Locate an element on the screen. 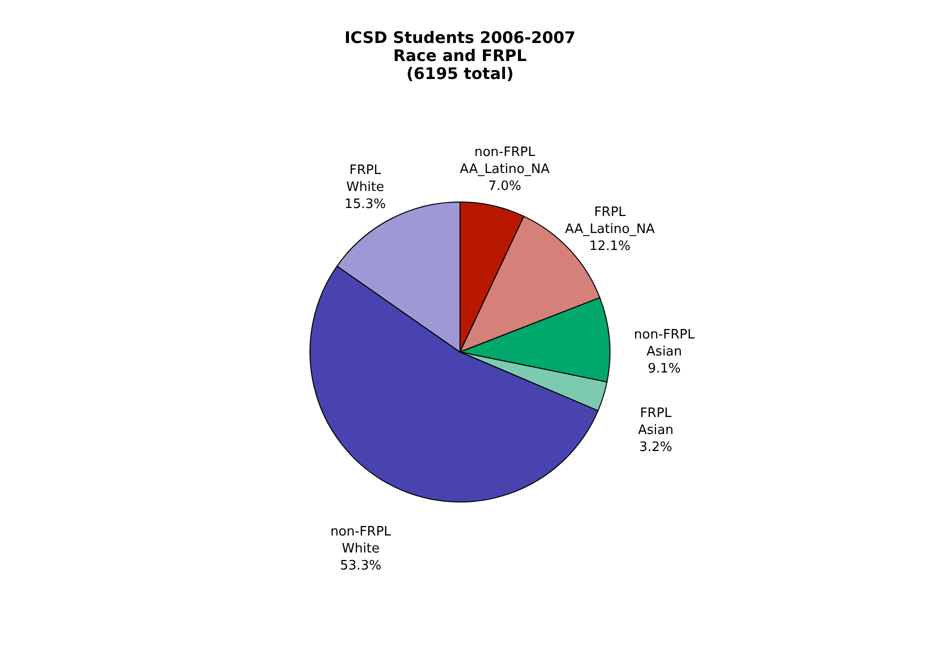  data-label: 15.3% is located at coordinates (365, 204).